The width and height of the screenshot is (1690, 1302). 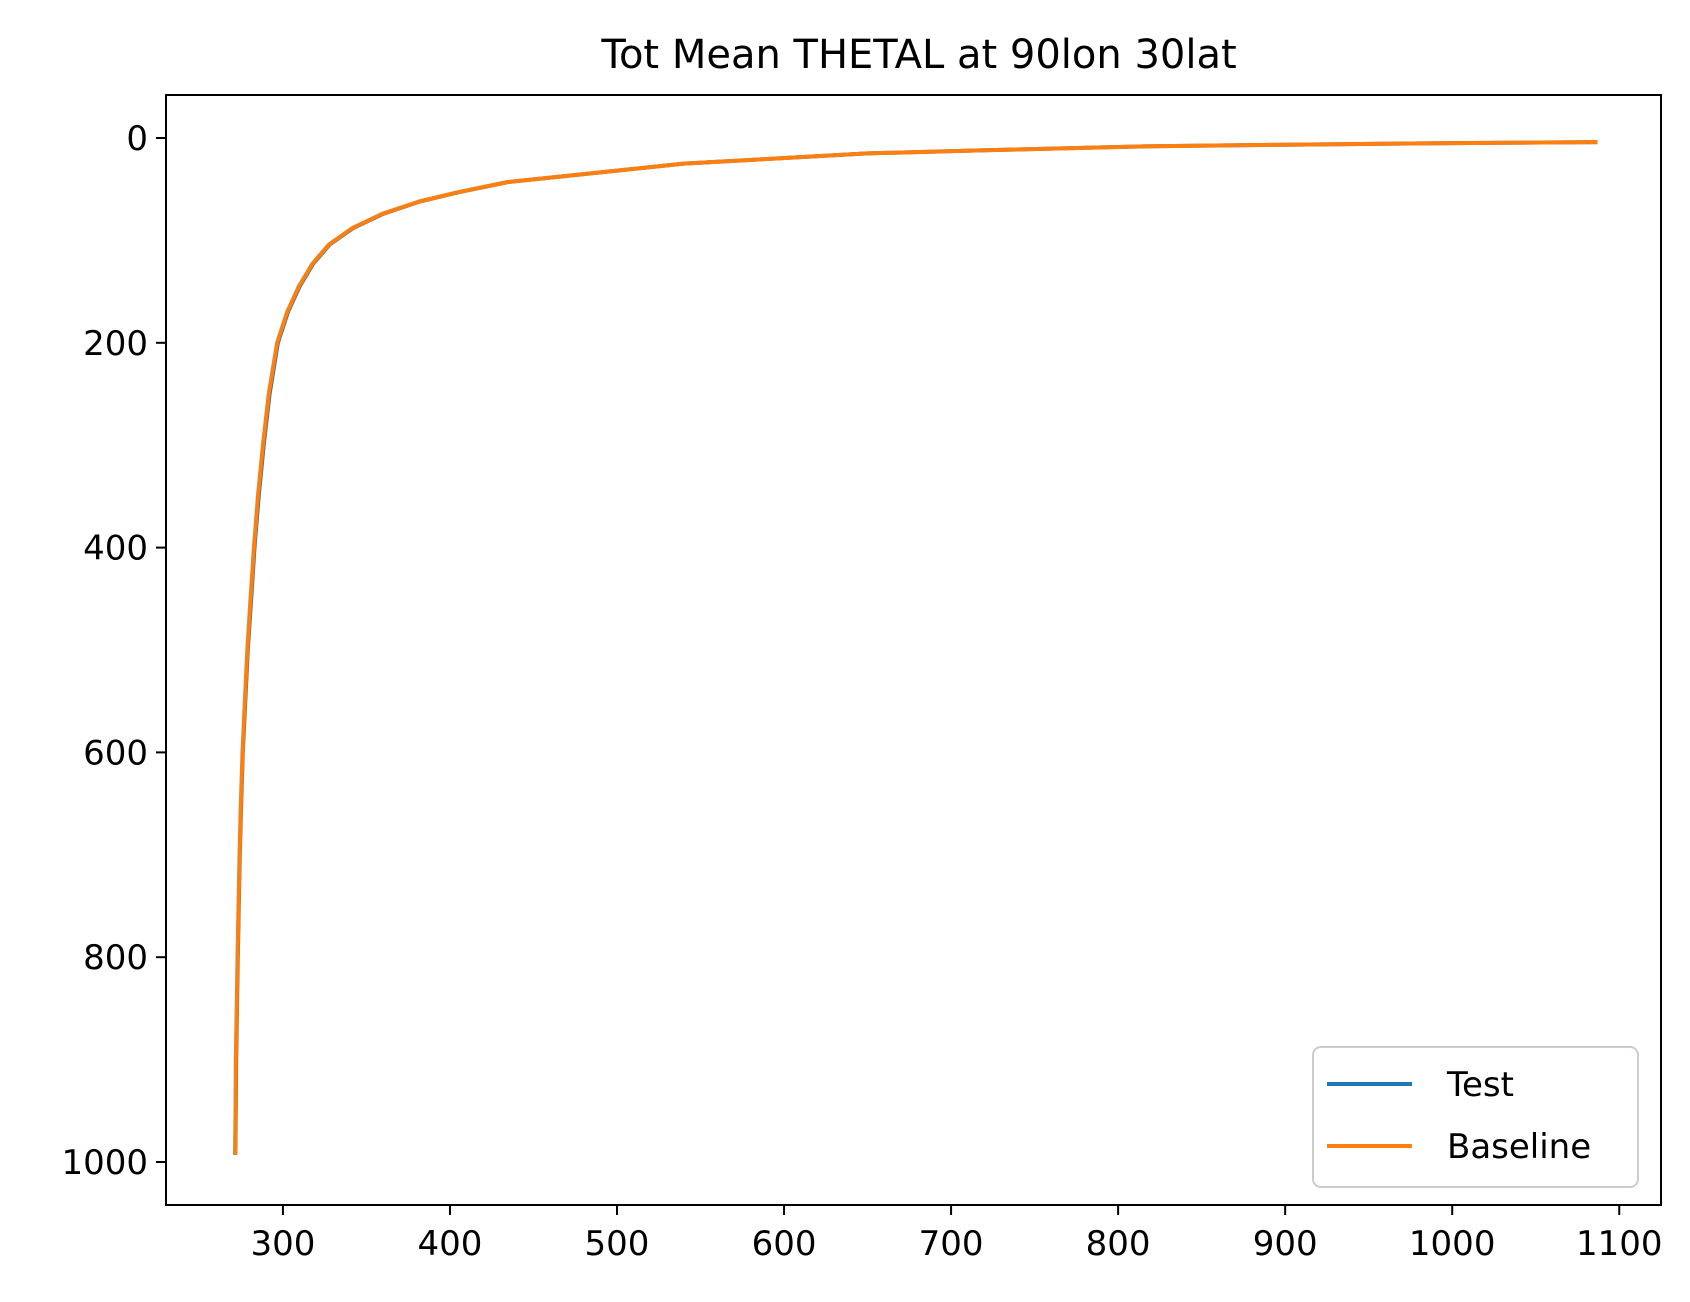 I want to click on legend: Test Baseline, so click(x=1475, y=1117).